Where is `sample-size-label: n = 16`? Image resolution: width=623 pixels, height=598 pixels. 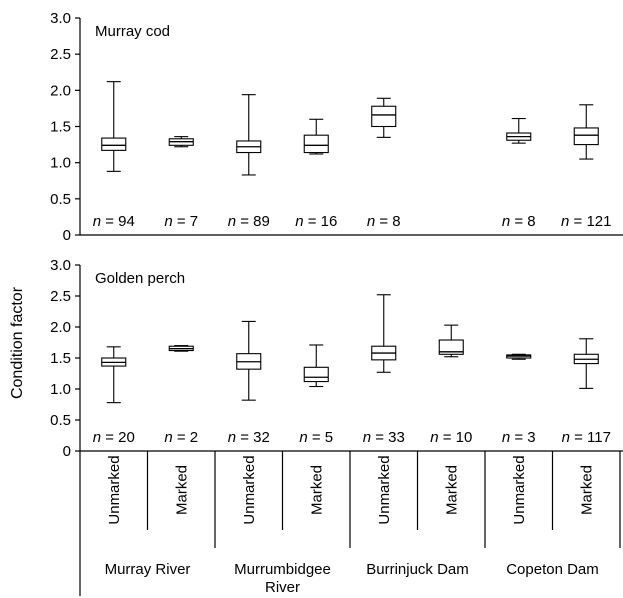
sample-size-label: n = 16 is located at coordinates (316, 221).